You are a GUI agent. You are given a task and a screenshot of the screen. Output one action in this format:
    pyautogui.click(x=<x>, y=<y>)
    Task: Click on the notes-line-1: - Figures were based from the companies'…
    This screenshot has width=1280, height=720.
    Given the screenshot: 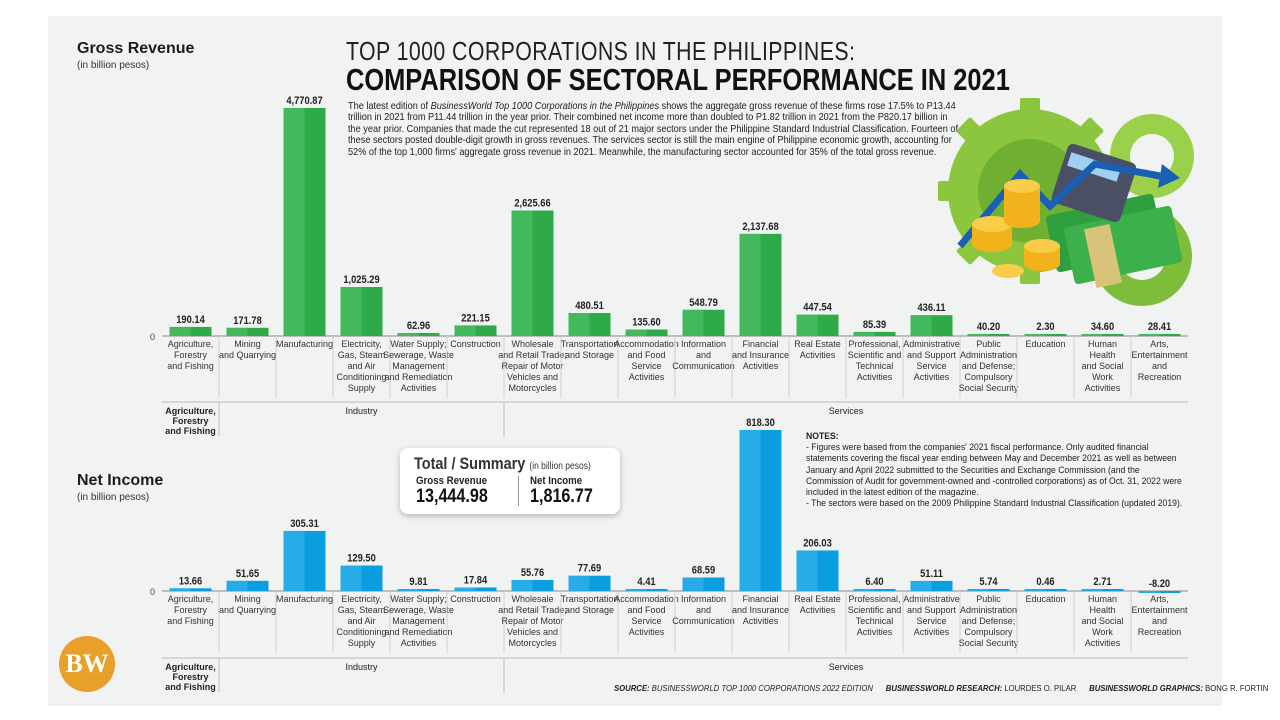 What is the action you would take?
    pyautogui.click(x=994, y=469)
    